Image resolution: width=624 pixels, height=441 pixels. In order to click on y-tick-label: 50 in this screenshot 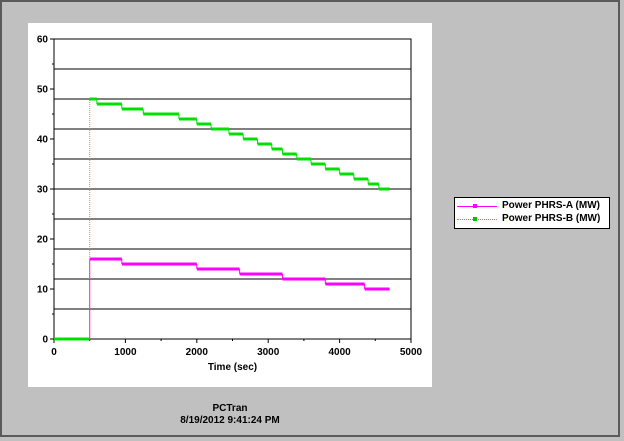, I will do `click(43, 90)`.